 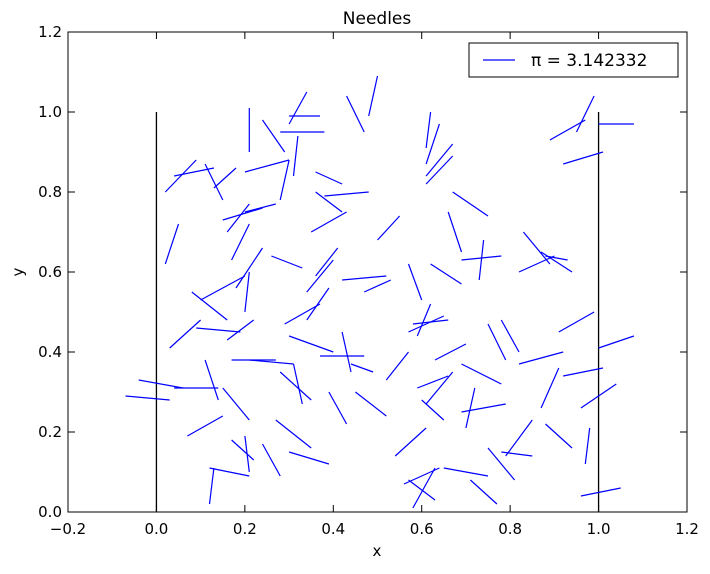 I want to click on y-tick-label: 1.0, so click(x=50, y=112).